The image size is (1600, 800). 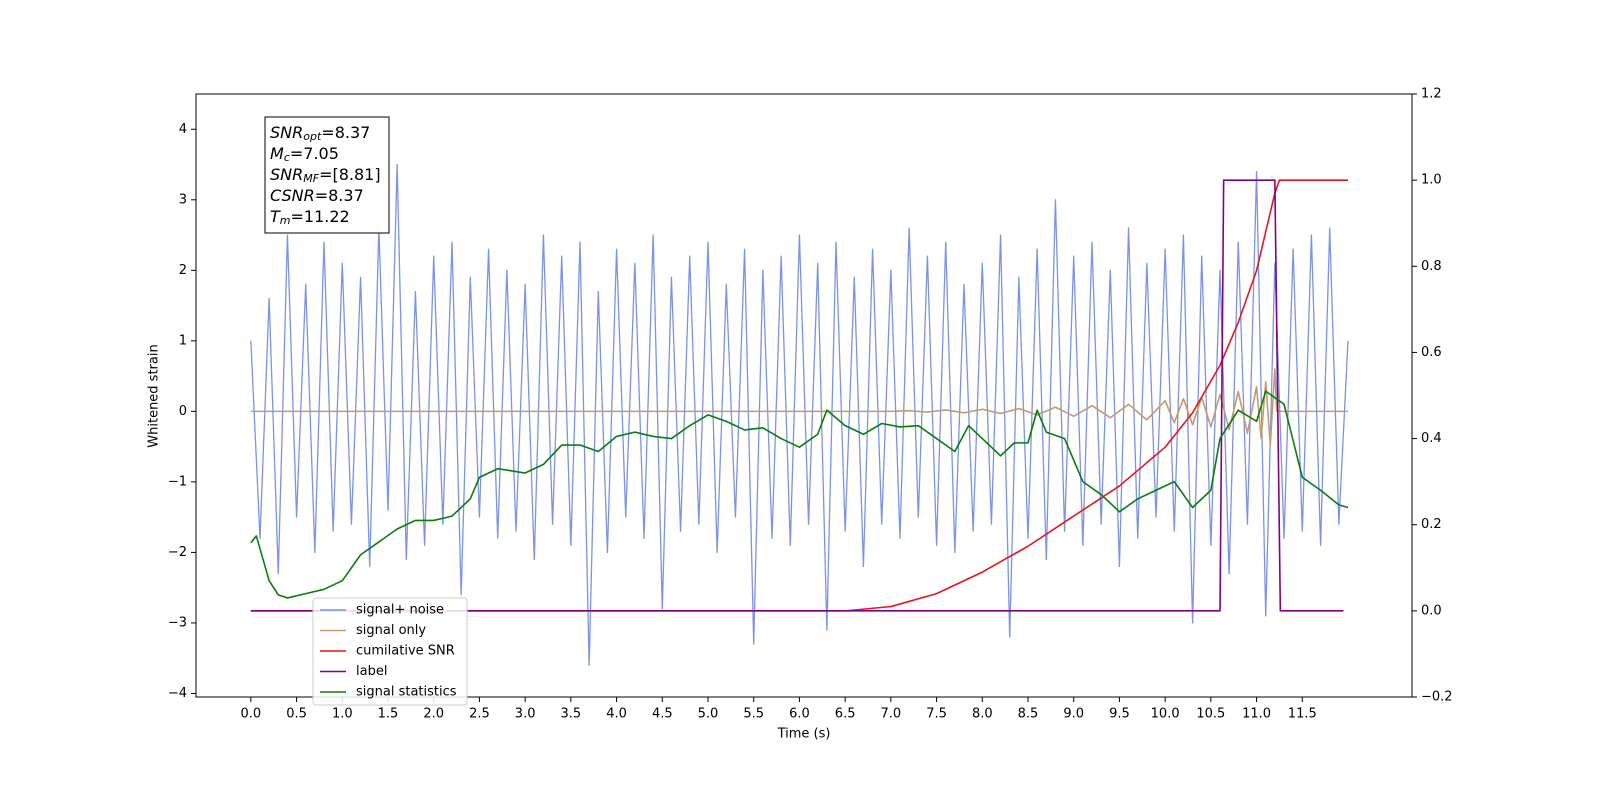 What do you see at coordinates (936, 714) in the screenshot?
I see `x-tick-label: 7.5` at bounding box center [936, 714].